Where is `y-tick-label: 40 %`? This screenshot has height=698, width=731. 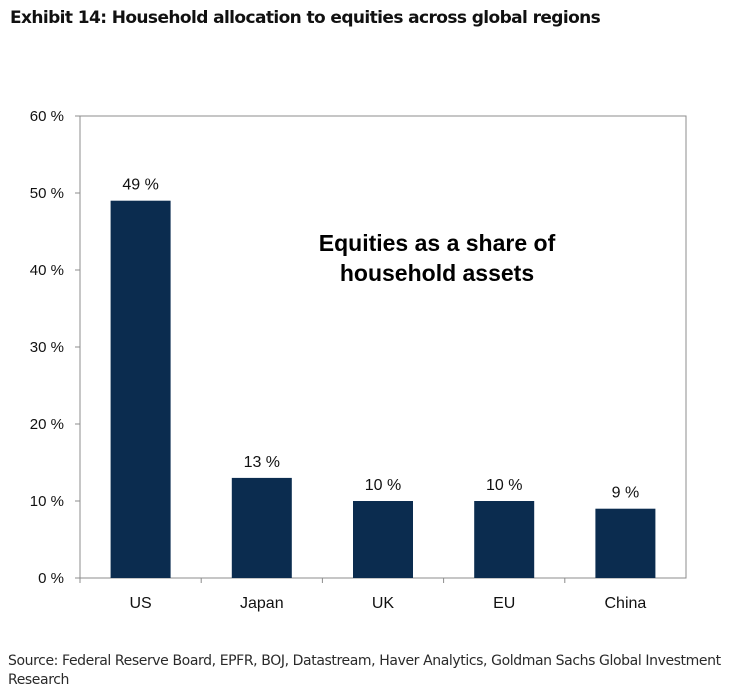
y-tick-label: 40 % is located at coordinates (47, 270).